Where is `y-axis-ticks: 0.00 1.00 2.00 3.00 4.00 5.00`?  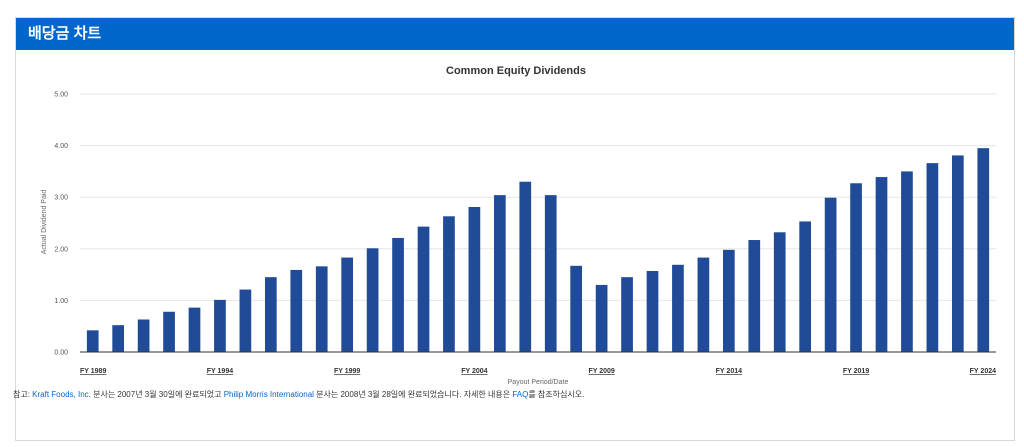 y-axis-ticks: 0.00 1.00 2.00 3.00 4.00 5.00 is located at coordinates (61, 224).